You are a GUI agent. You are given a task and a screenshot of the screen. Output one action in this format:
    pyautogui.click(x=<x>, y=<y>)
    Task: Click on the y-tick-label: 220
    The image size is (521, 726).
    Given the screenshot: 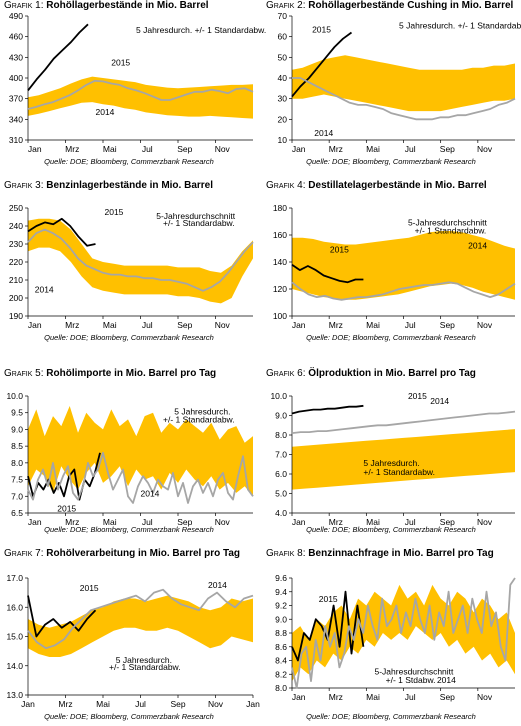 What is the action you would take?
    pyautogui.click(x=16, y=262)
    